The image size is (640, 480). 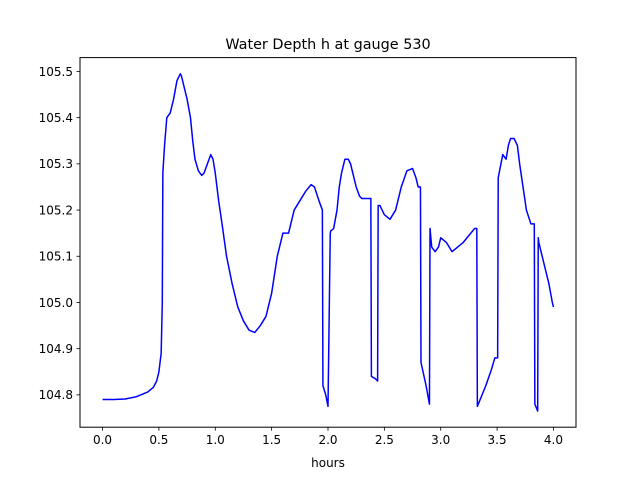 What do you see at coordinates (56, 257) in the screenshot?
I see `y-tick-label: 105.1` at bounding box center [56, 257].